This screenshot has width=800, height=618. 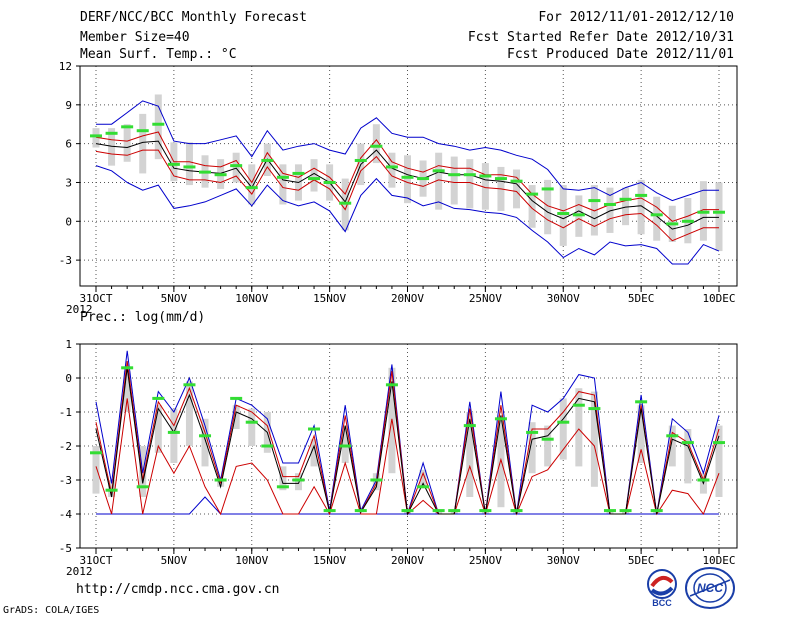 I want to click on y-tick-label: -3, so click(x=65, y=260).